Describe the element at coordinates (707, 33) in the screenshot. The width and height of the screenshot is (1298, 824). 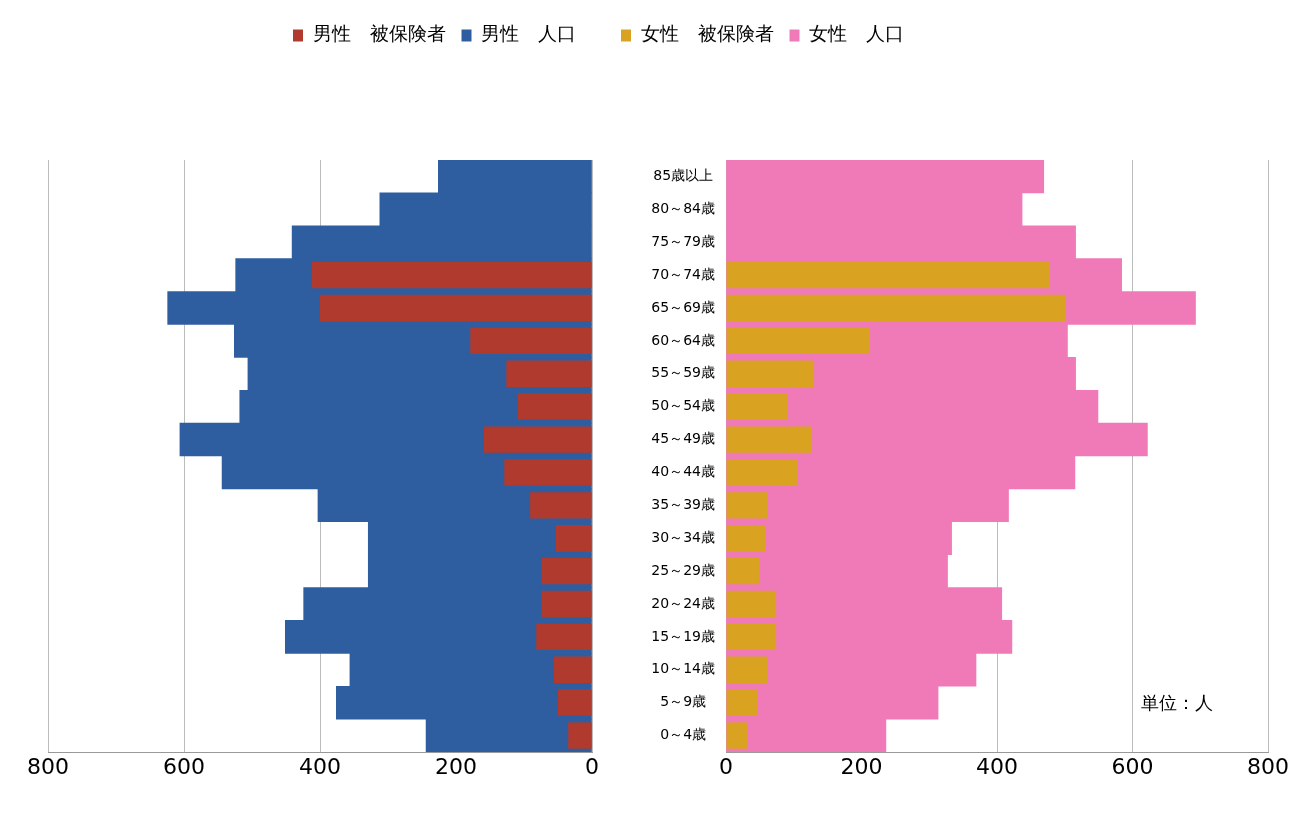
I see `legend-label: 女性 被保険者` at that location.